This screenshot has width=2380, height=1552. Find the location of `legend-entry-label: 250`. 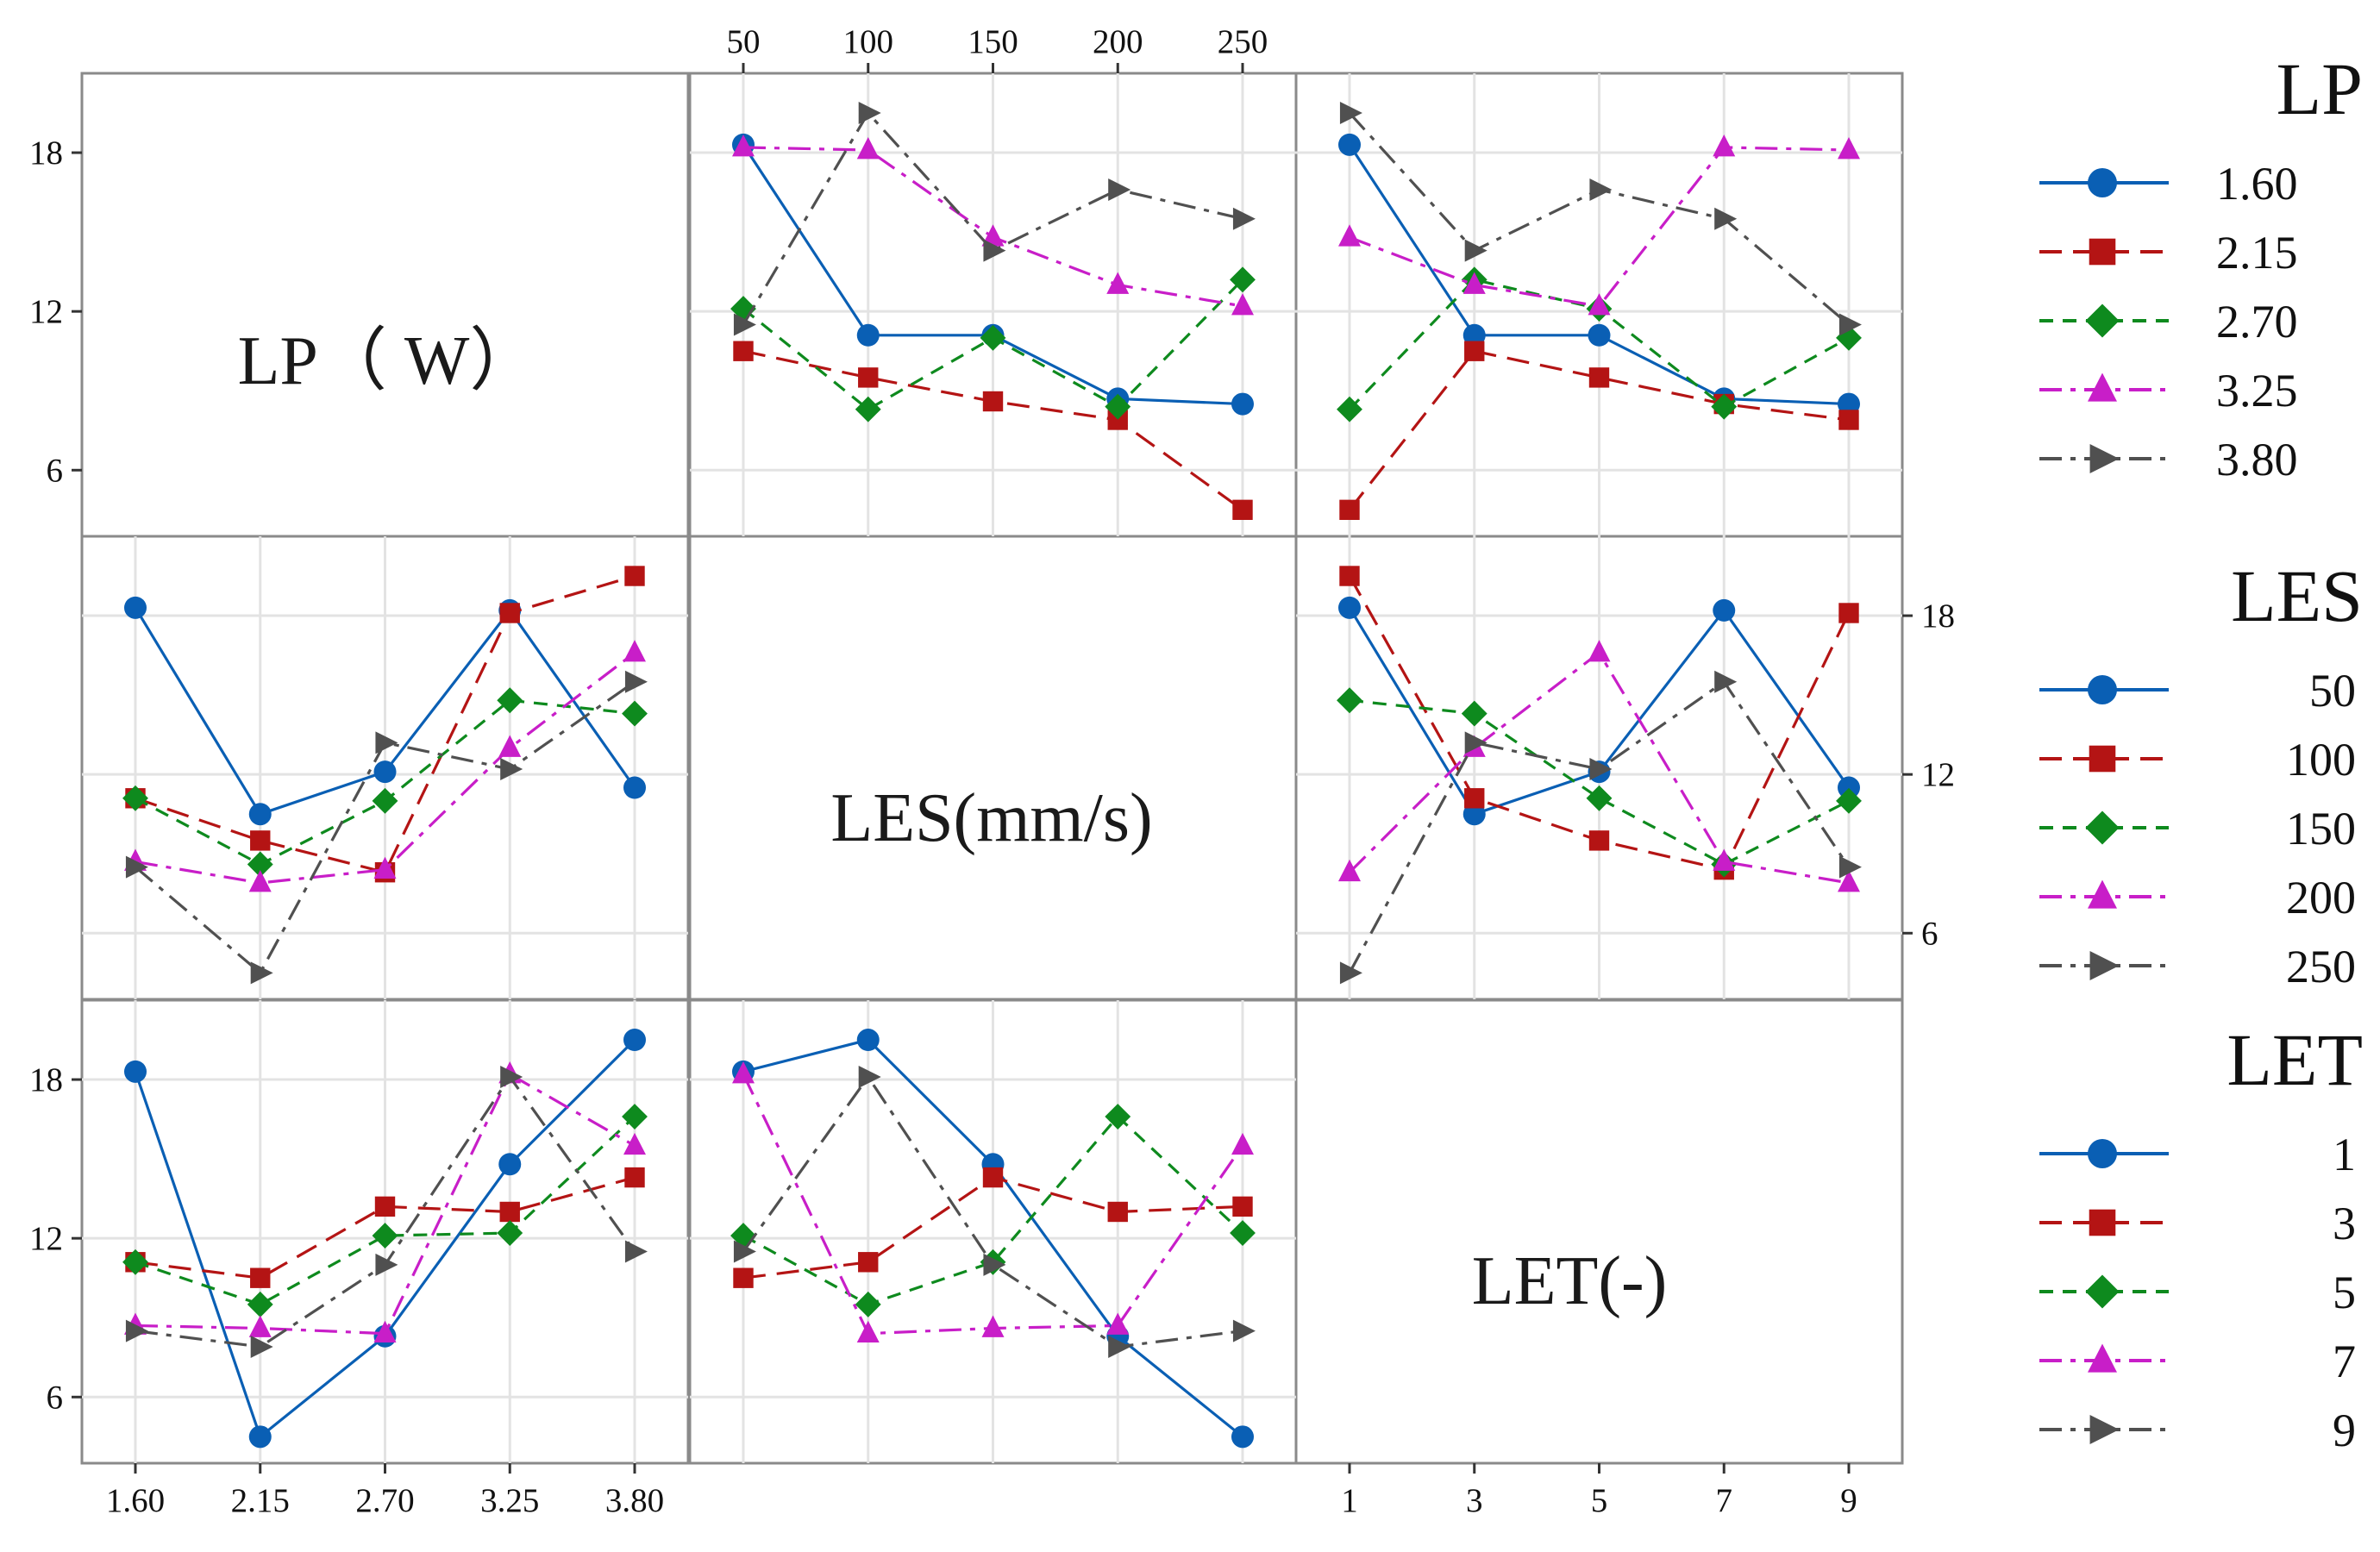

legend-entry-label: 250 is located at coordinates (2321, 967).